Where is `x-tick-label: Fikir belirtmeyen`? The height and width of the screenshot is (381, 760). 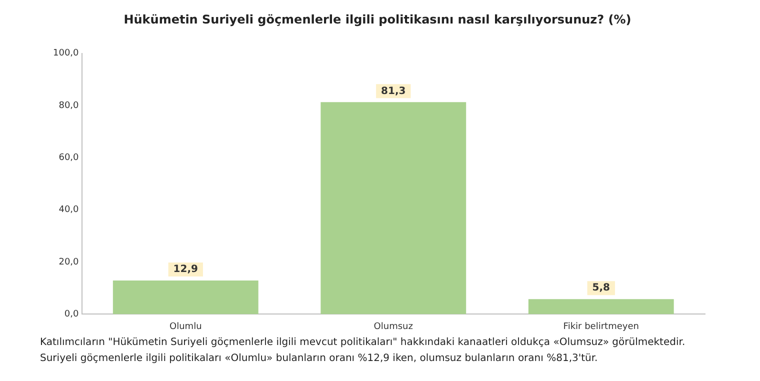 x-tick-label: Fikir belirtmeyen is located at coordinates (601, 327).